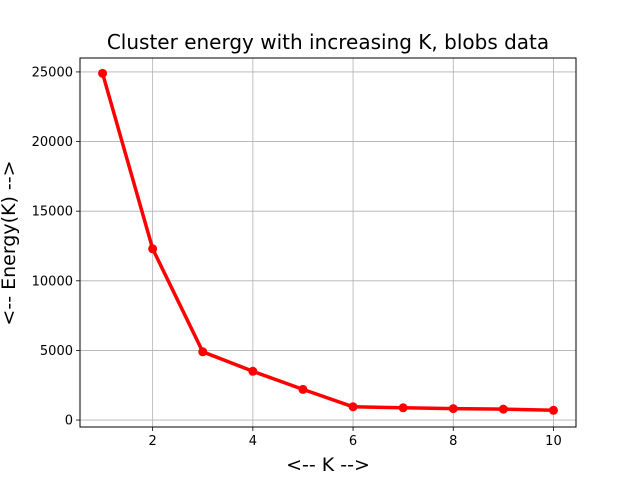  Describe the element at coordinates (553, 441) in the screenshot. I see `x-tick-label: 10` at that location.